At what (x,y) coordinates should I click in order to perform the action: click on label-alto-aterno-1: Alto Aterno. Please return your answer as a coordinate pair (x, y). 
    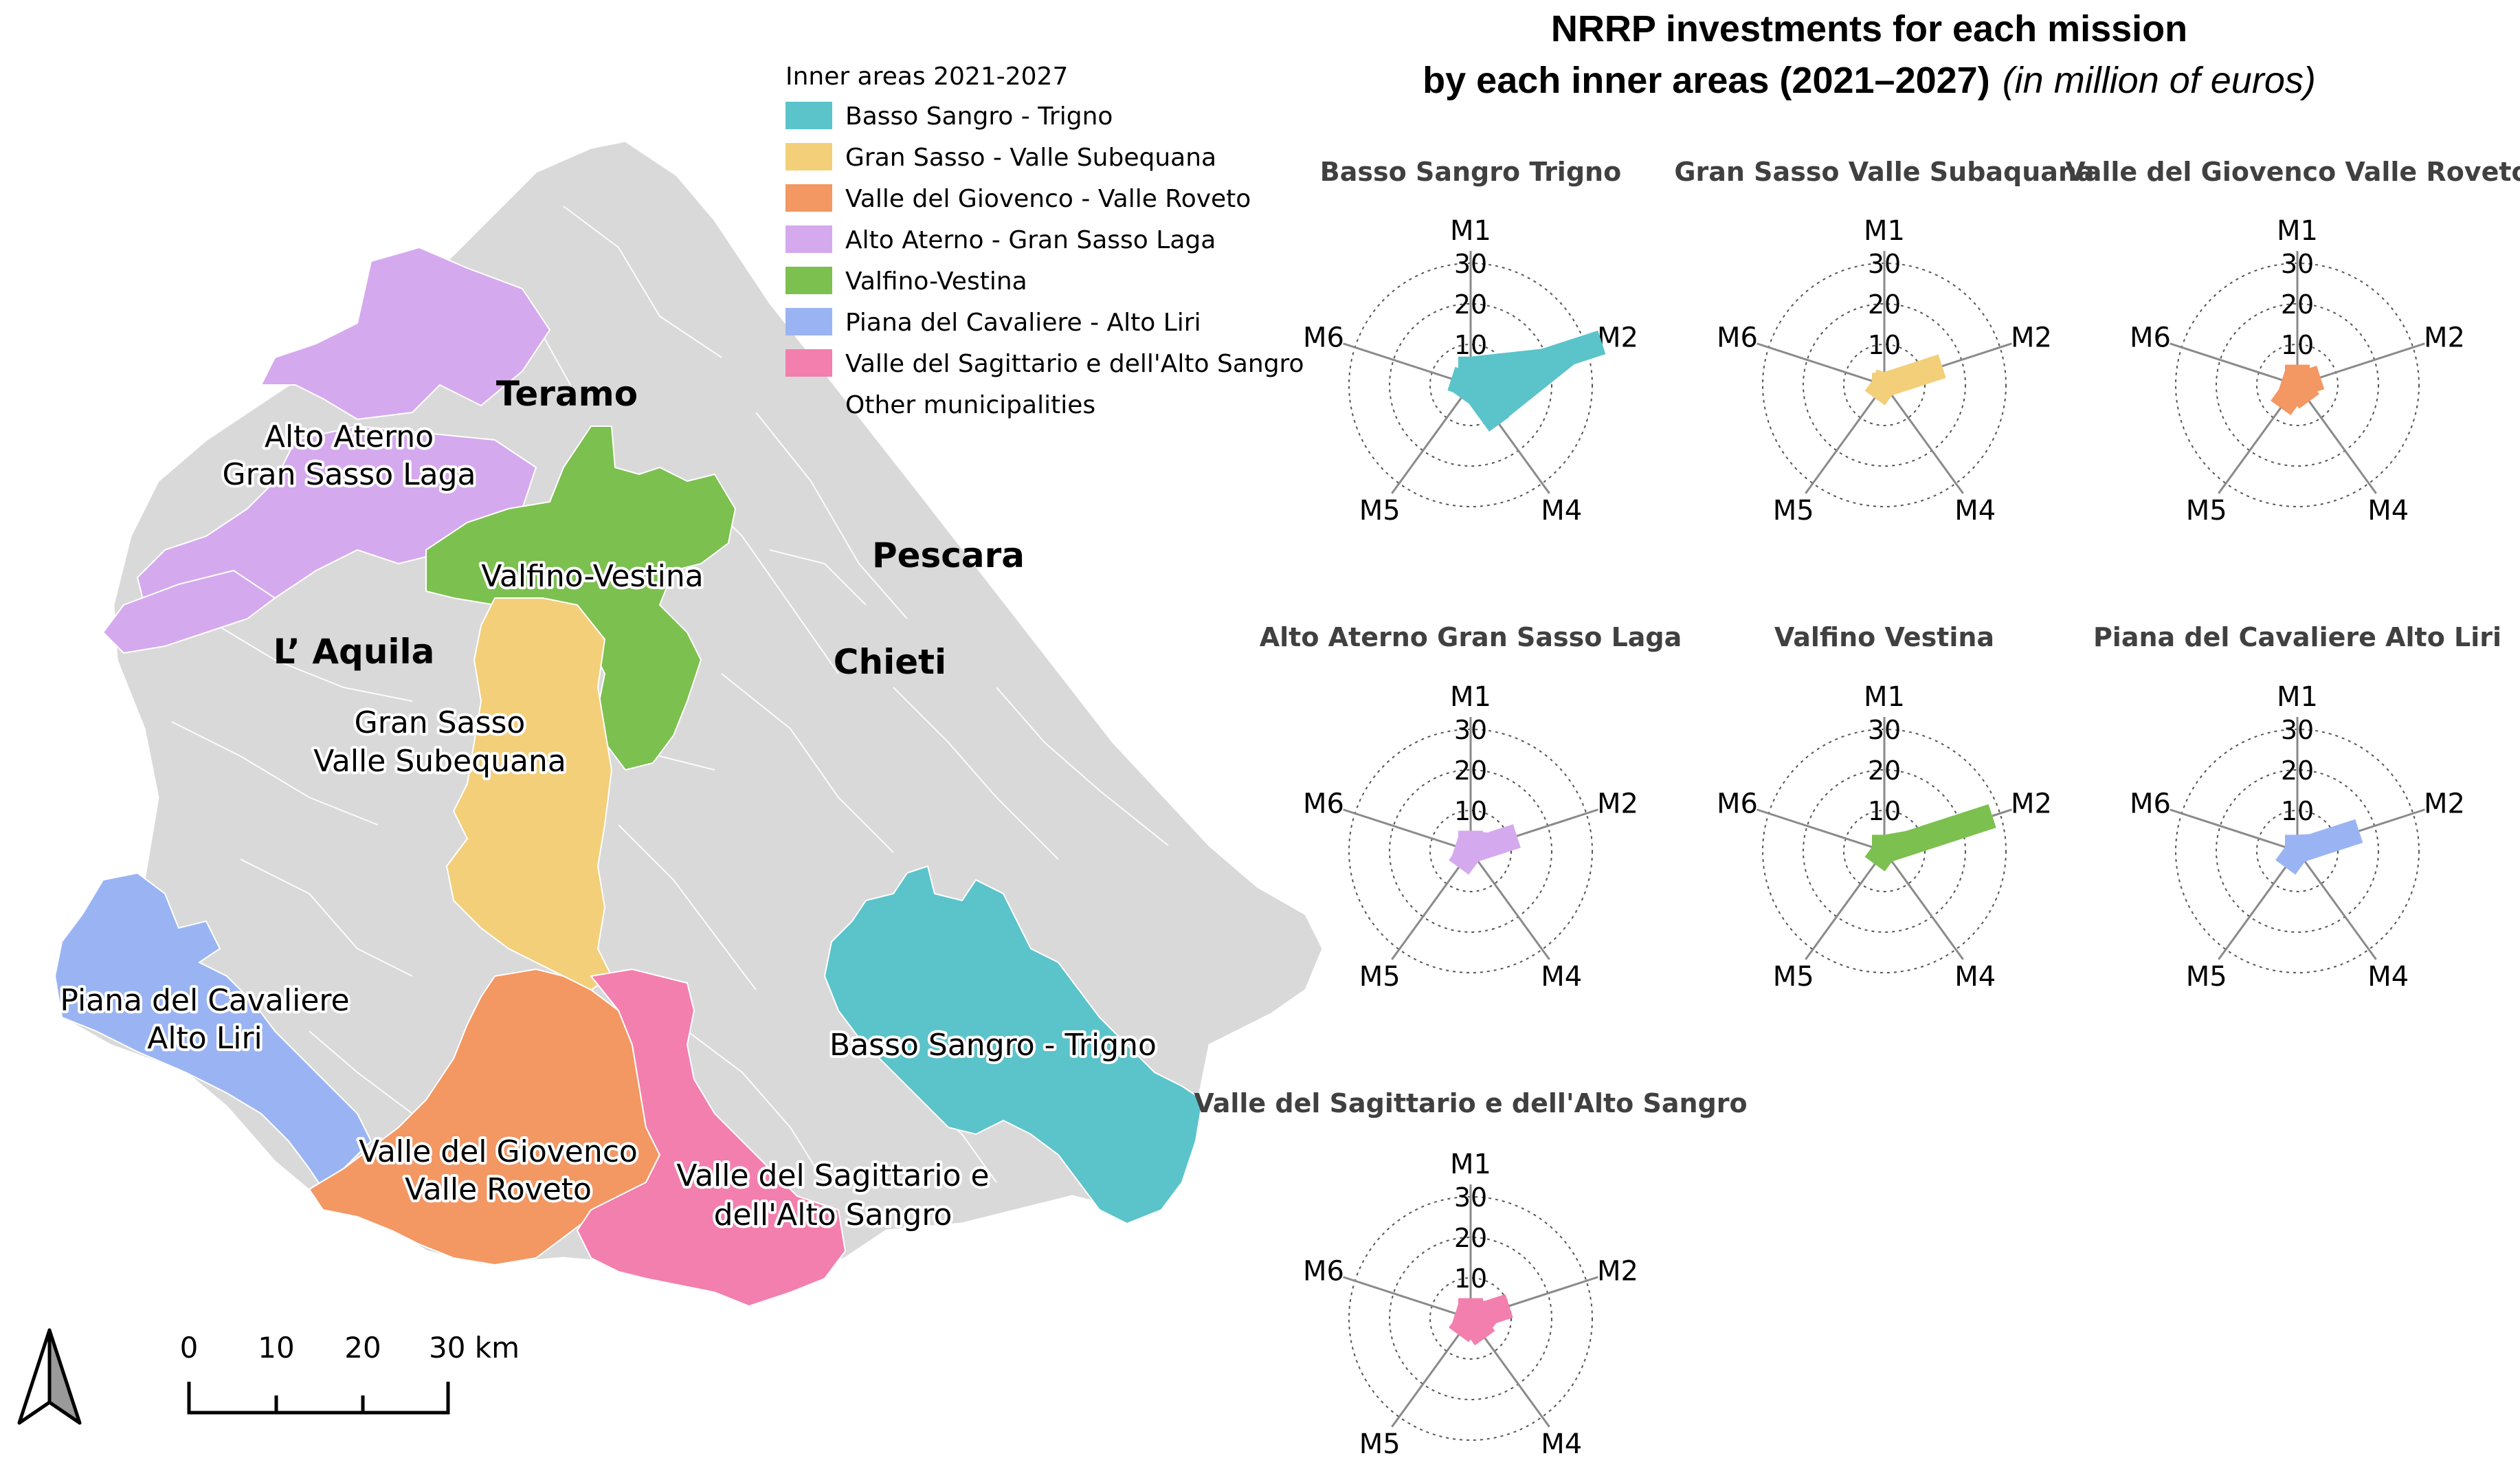
    Looking at the image, I should click on (349, 437).